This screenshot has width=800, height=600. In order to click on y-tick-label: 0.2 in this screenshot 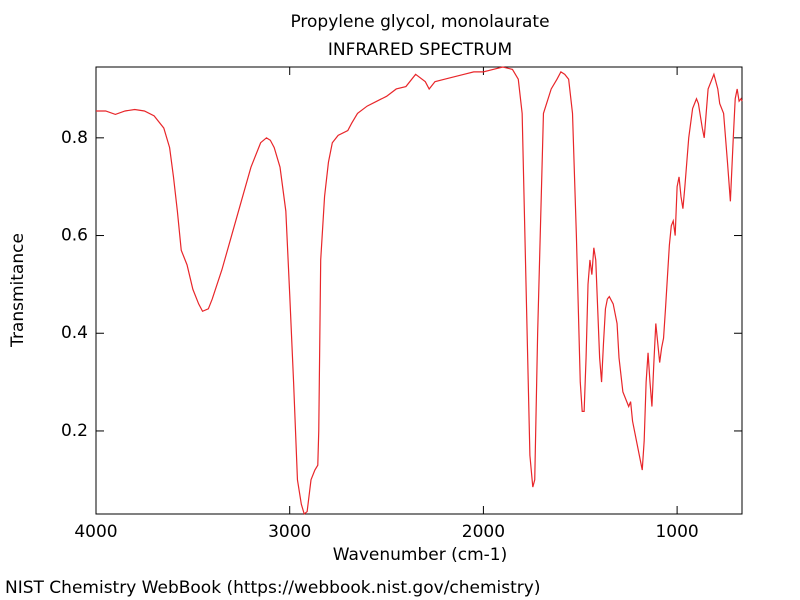, I will do `click(74, 431)`.